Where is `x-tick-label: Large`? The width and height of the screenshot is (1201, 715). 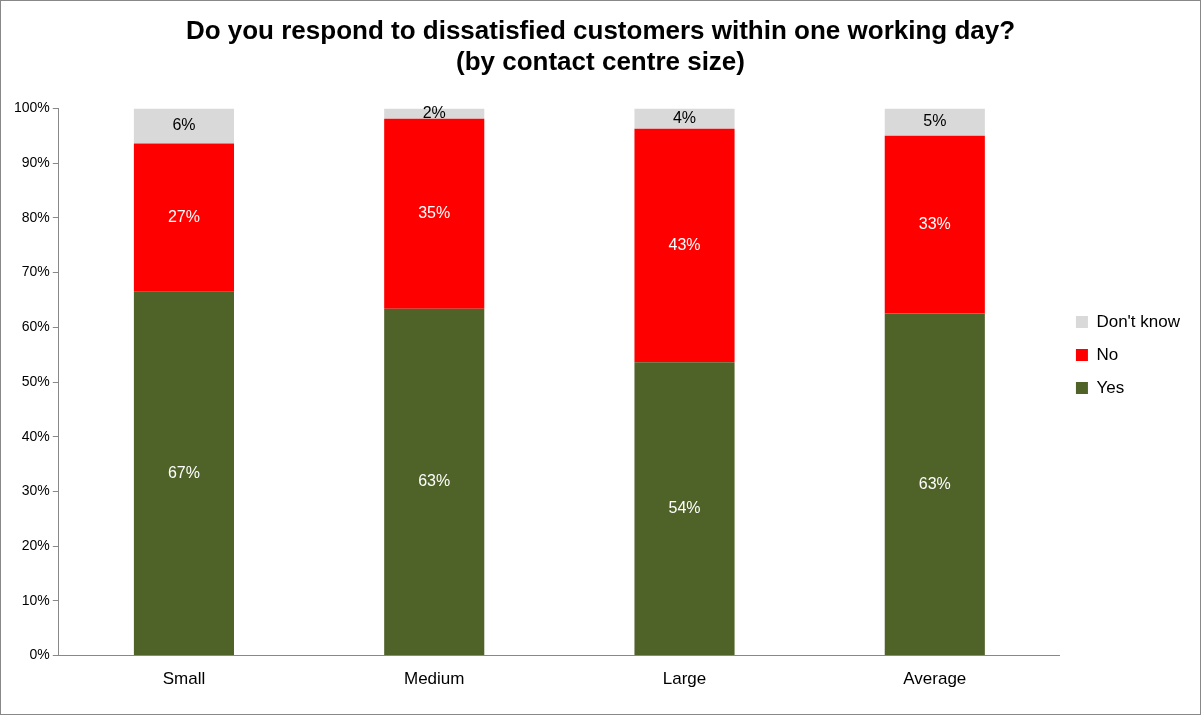
x-tick-label: Large is located at coordinates (684, 679).